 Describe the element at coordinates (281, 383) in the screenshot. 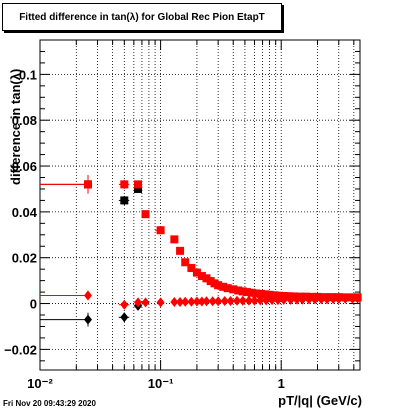

I see `x-tick-label: 1` at that location.